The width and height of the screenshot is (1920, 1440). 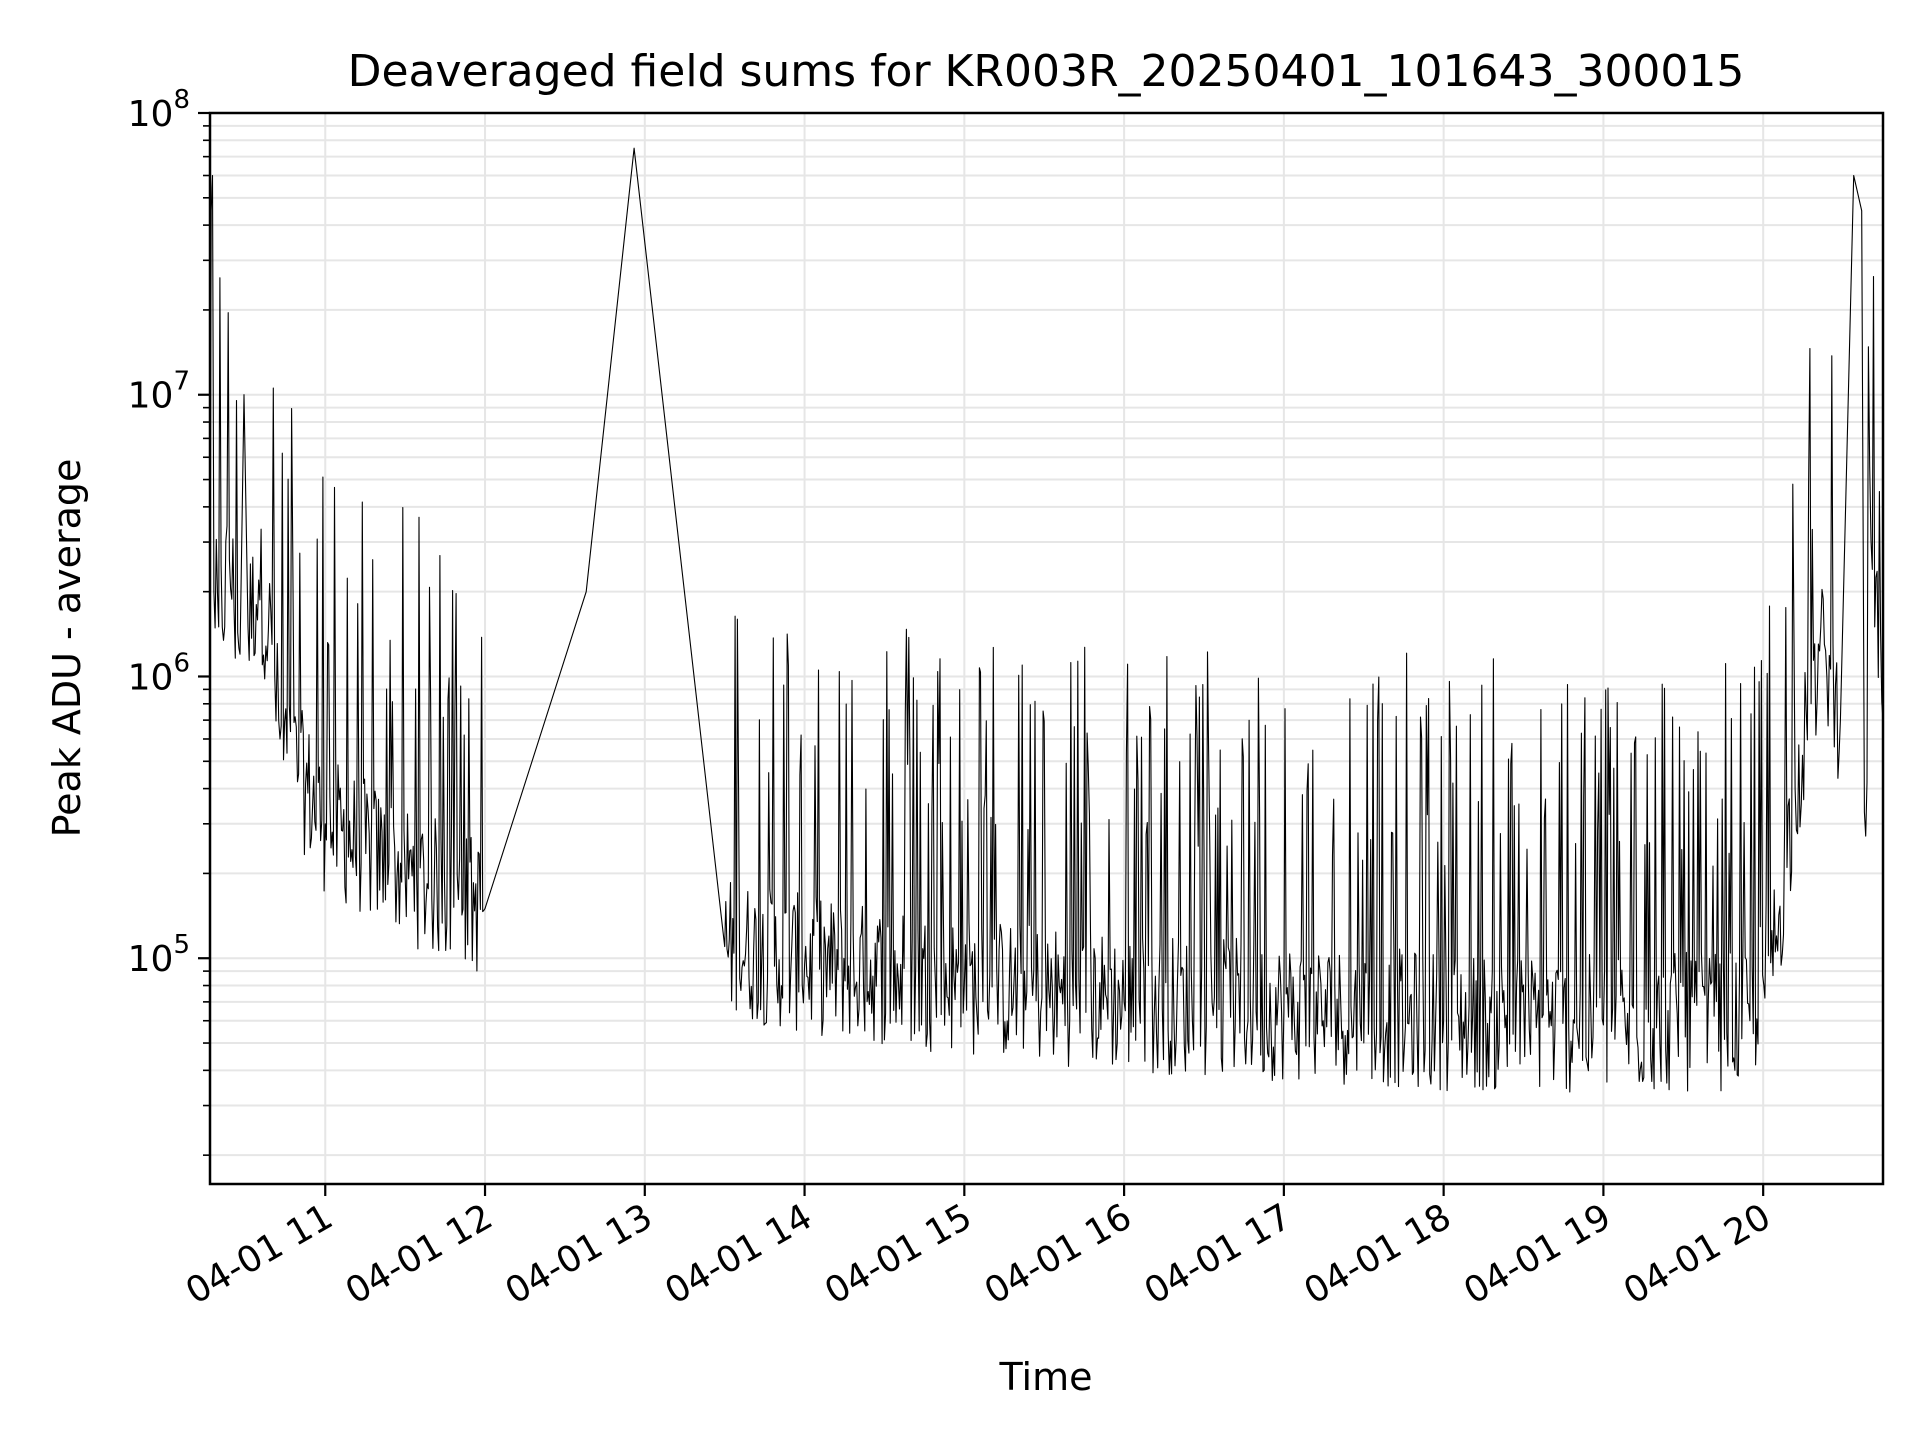 What do you see at coordinates (169, 620) in the screenshot?
I see `y-axis: 10⁵ 10⁶ 10⁷ 10⁸` at bounding box center [169, 620].